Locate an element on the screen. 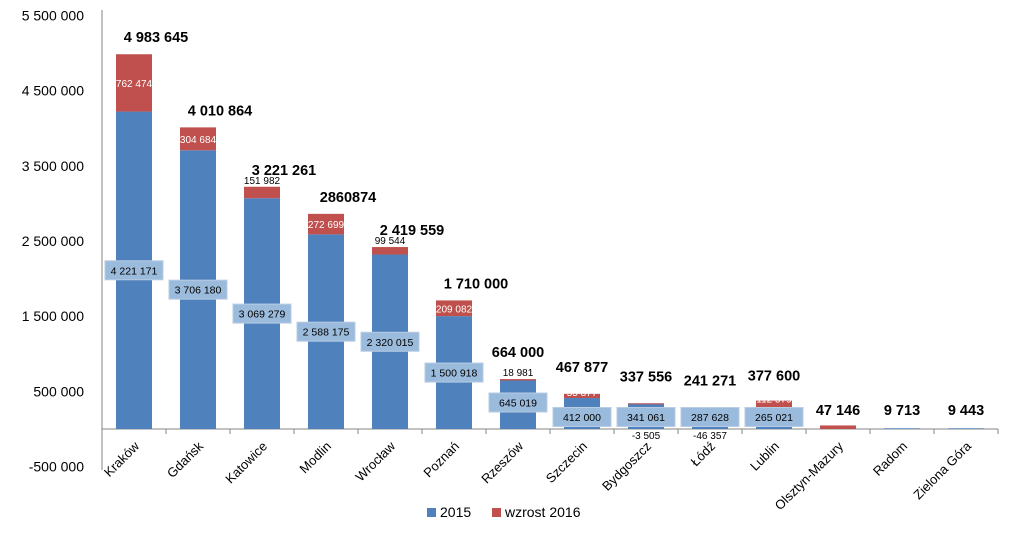 The image size is (1012, 539). increase-value-label: 304 684 is located at coordinates (198, 140).